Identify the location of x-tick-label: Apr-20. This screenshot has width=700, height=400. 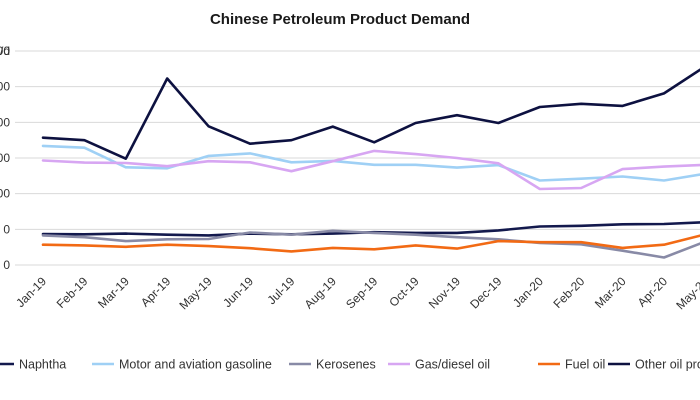
(653, 292).